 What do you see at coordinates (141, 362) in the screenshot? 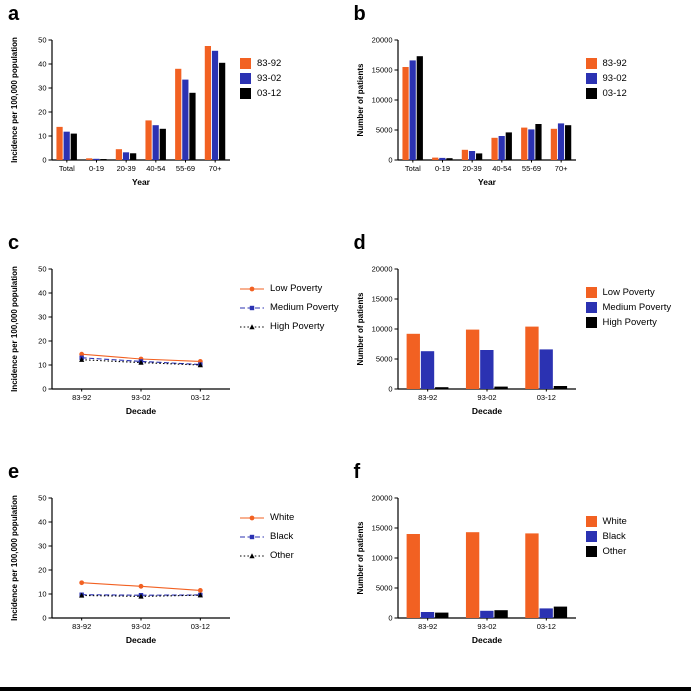
I see `line-high-poverty` at bounding box center [141, 362].